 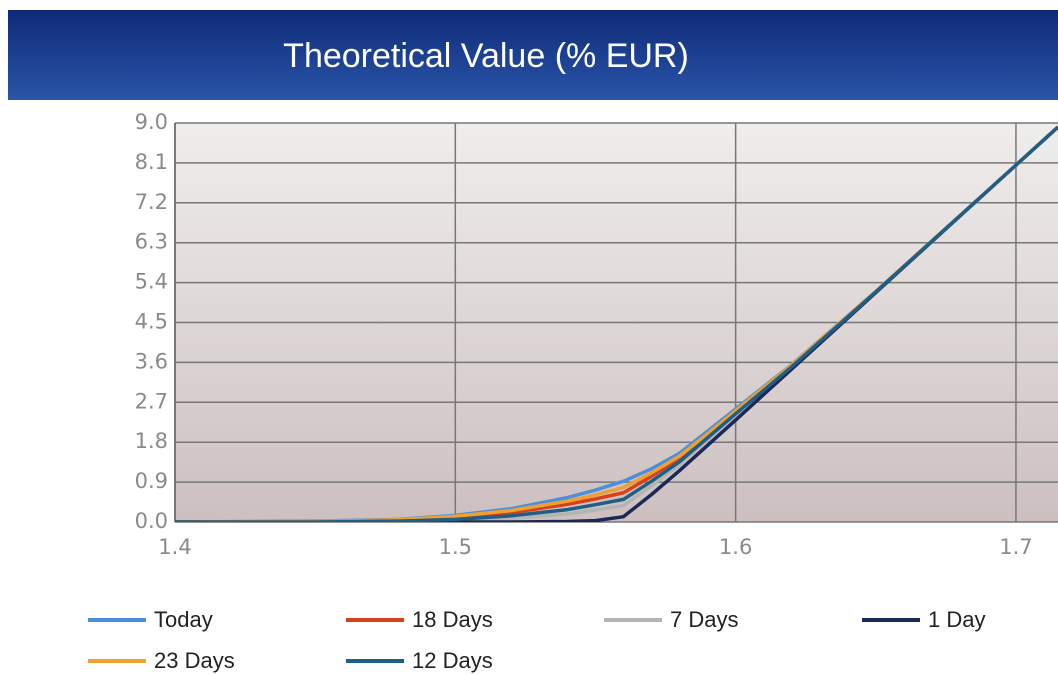 I want to click on y-tick-label: 9.0, so click(x=151, y=122).